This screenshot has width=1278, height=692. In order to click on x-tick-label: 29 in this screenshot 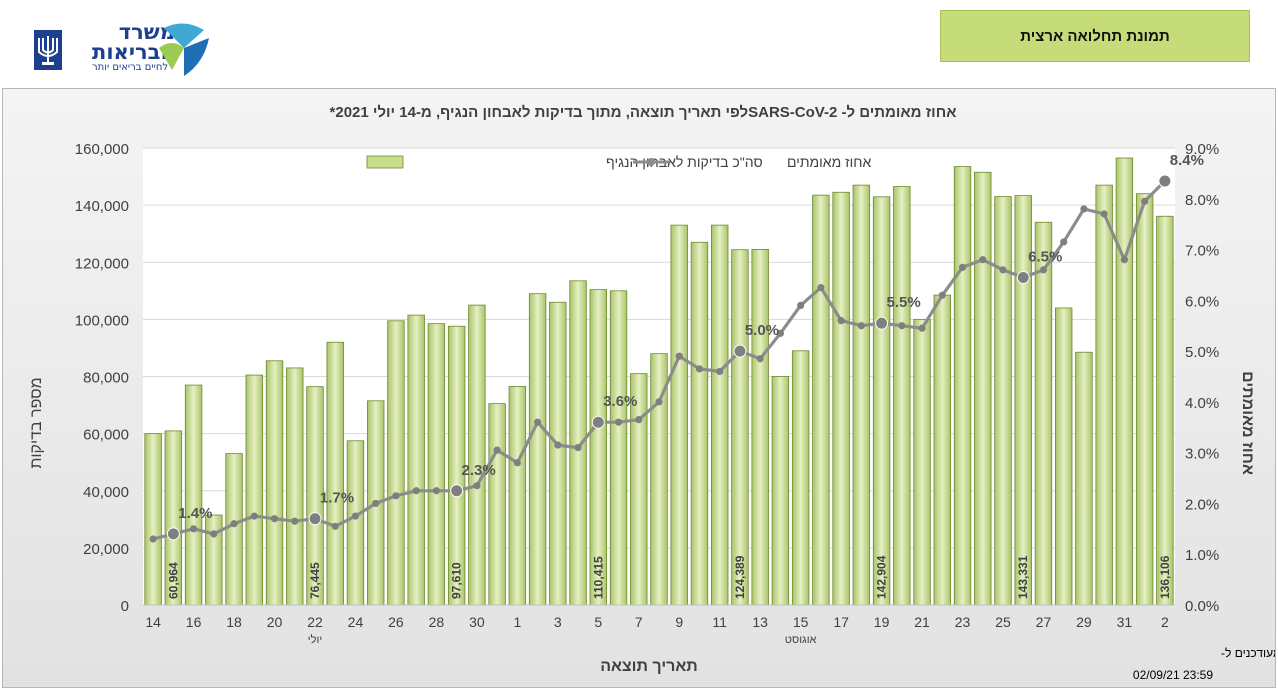, I will do `click(1084, 622)`.